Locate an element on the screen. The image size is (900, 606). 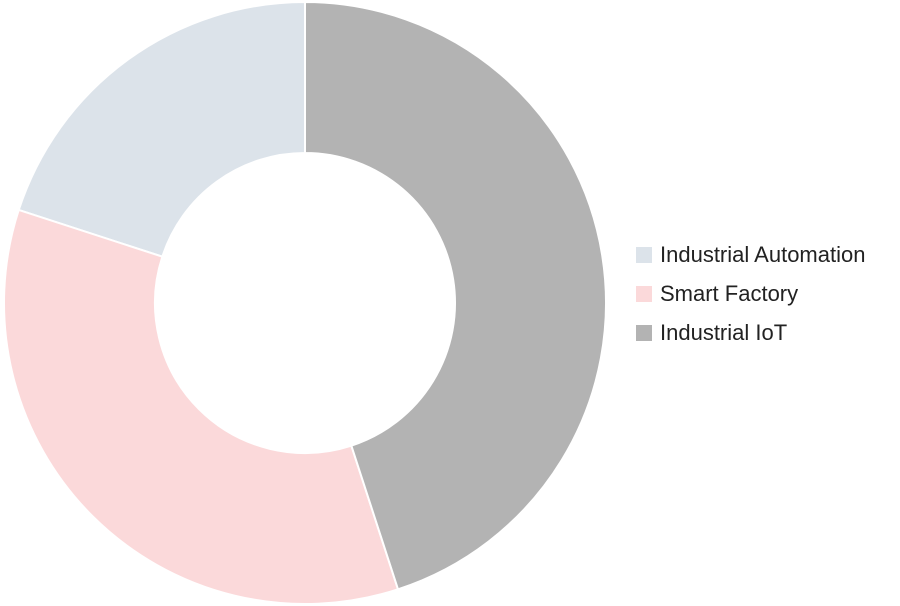
legend-item-industrial-iot: Industrial IoT is located at coordinates (750, 332).